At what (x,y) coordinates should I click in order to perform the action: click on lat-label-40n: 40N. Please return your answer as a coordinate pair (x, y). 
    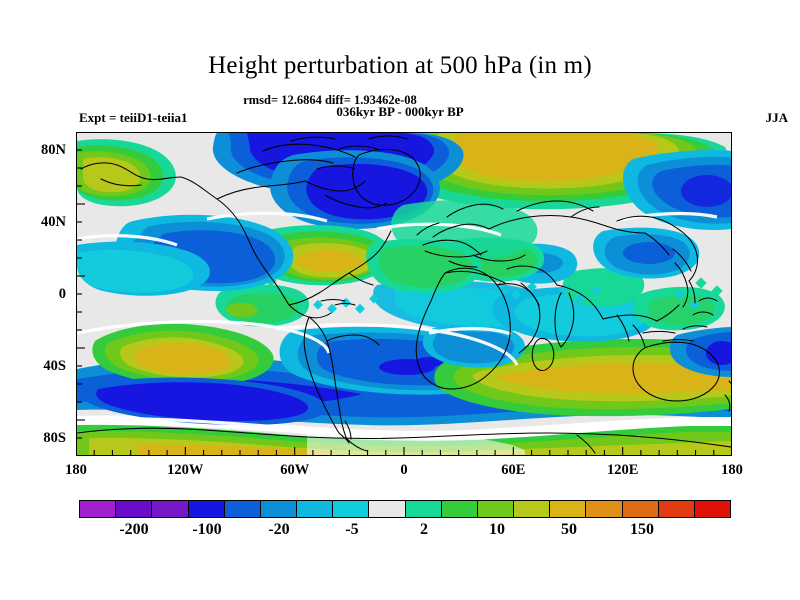
    Looking at the image, I should click on (53, 222).